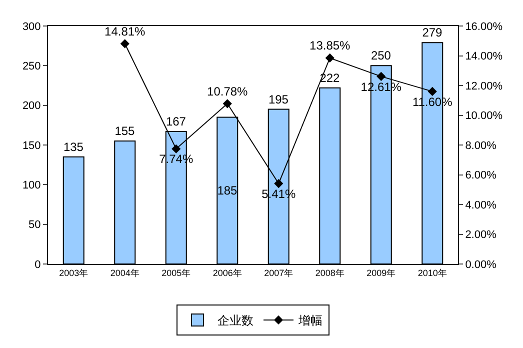 Image resolution: width=523 pixels, height=348 pixels. Describe the element at coordinates (31, 26) in the screenshot. I see `y-tick-label: 300` at that location.